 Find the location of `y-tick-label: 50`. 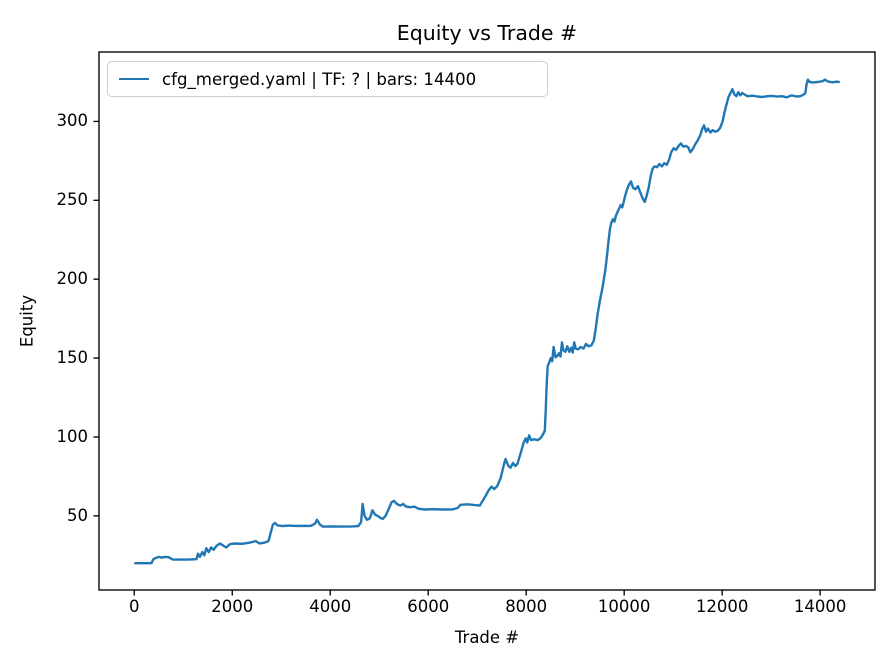

y-tick-label: 50 is located at coordinates (77, 515).